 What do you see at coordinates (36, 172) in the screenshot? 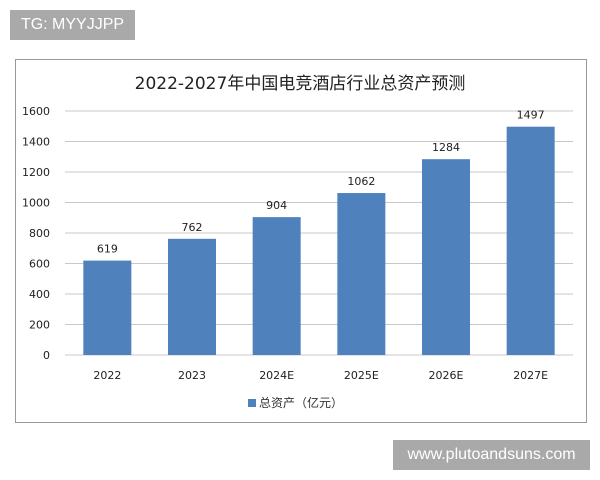
I see `y-tick-label: 1200` at bounding box center [36, 172].